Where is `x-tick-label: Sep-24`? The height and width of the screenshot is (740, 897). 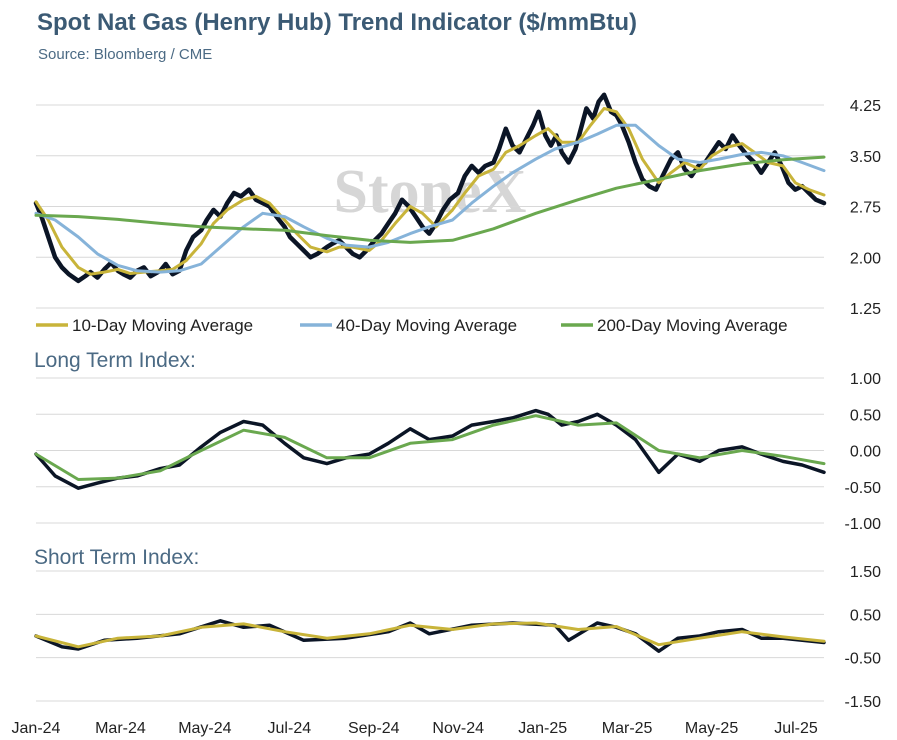
x-tick-label: Sep-24 is located at coordinates (374, 728).